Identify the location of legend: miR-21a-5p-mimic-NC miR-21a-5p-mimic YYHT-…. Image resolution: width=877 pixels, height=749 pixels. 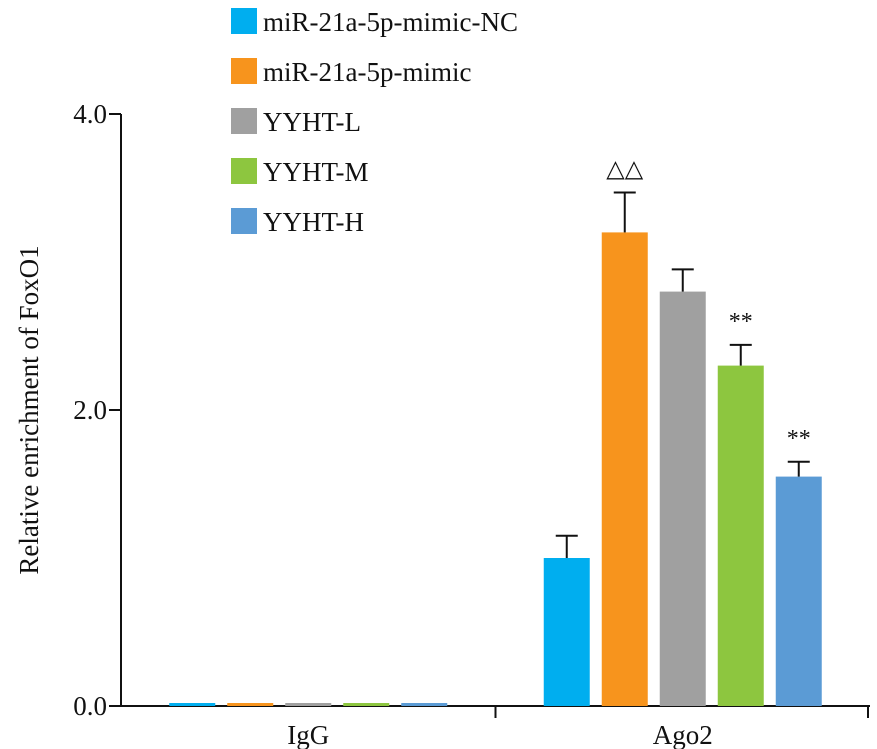
(374, 122).